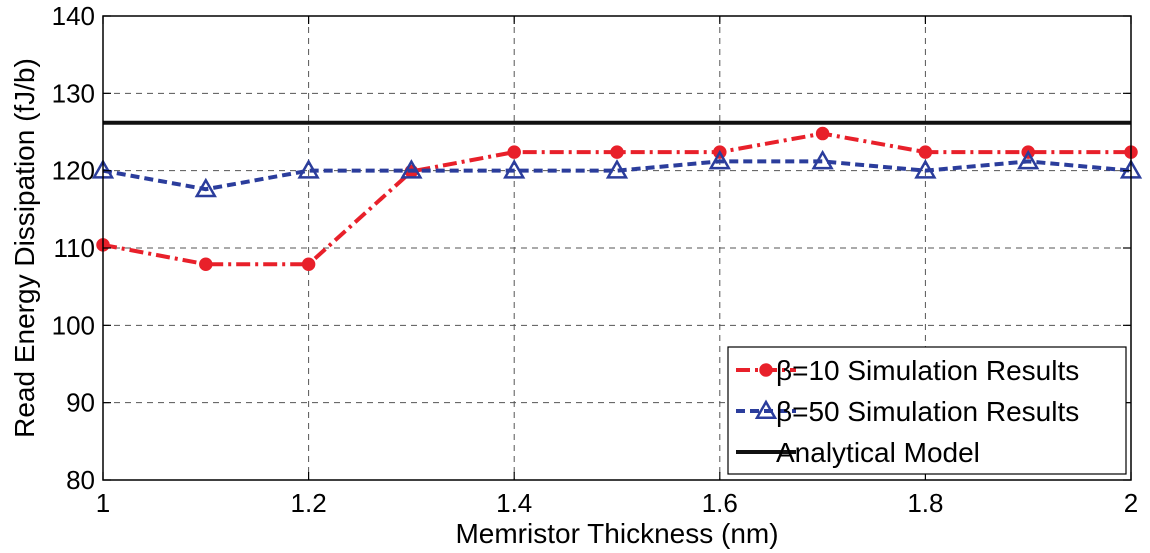 Image resolution: width=1150 pixels, height=553 pixels. What do you see at coordinates (73, 93) in the screenshot?
I see `y-tick-label: 130` at bounding box center [73, 93].